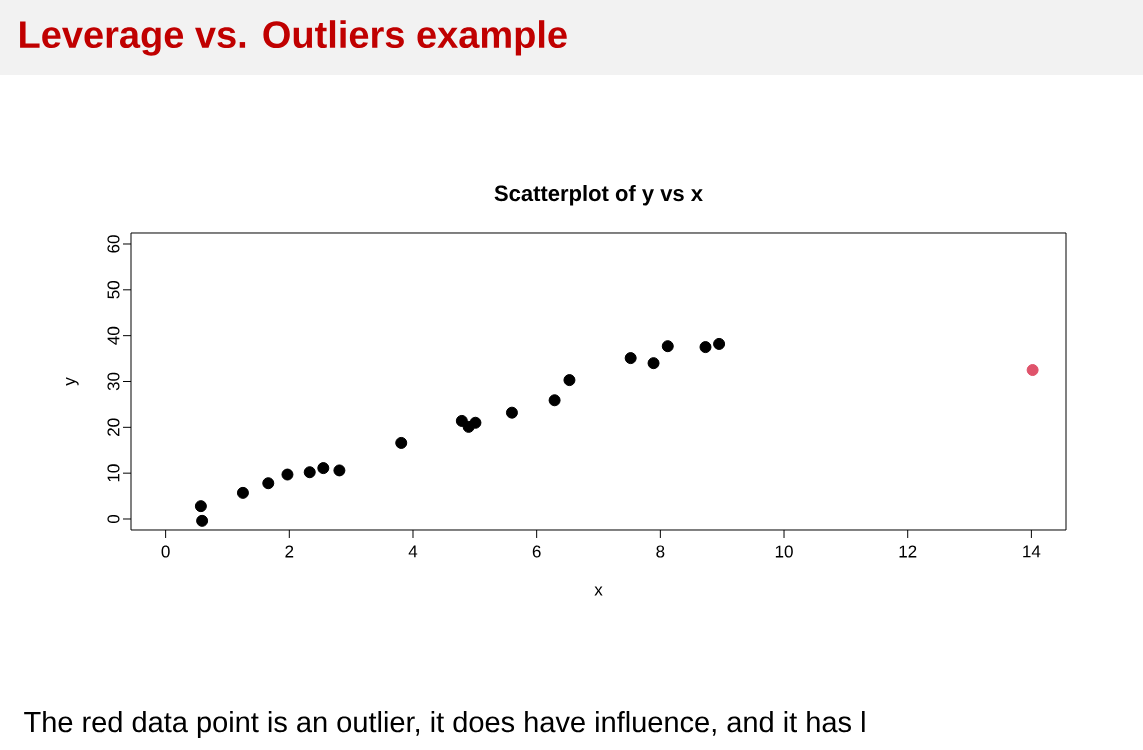 The width and height of the screenshot is (1143, 750). What do you see at coordinates (113, 244) in the screenshot?
I see `y-tick-label: 60` at bounding box center [113, 244].